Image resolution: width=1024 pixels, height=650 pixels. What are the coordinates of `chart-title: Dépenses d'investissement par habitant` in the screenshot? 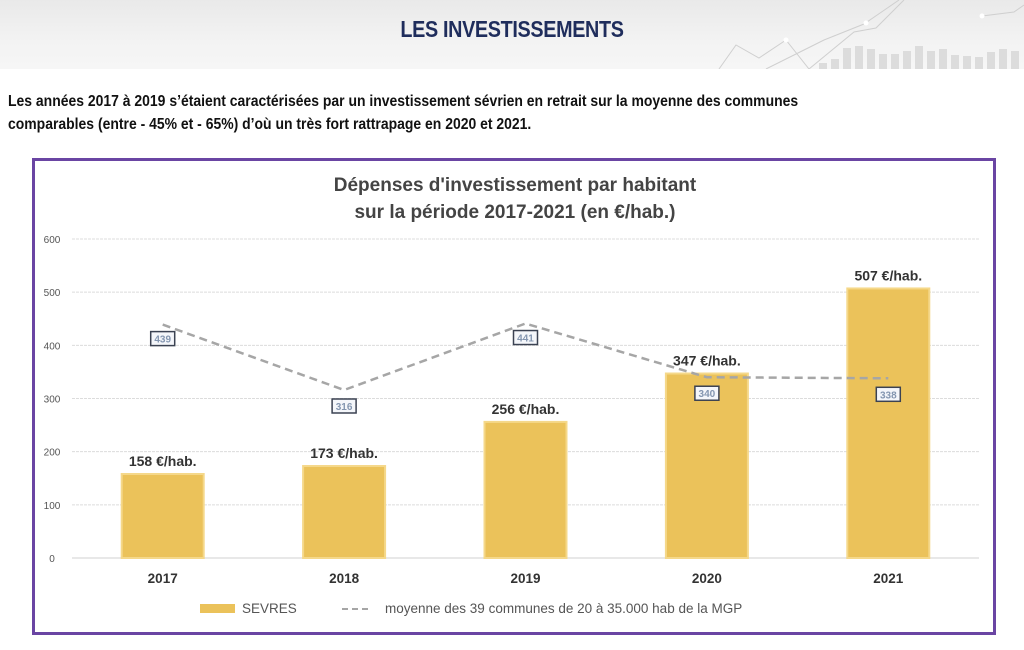 It's located at (515, 185).